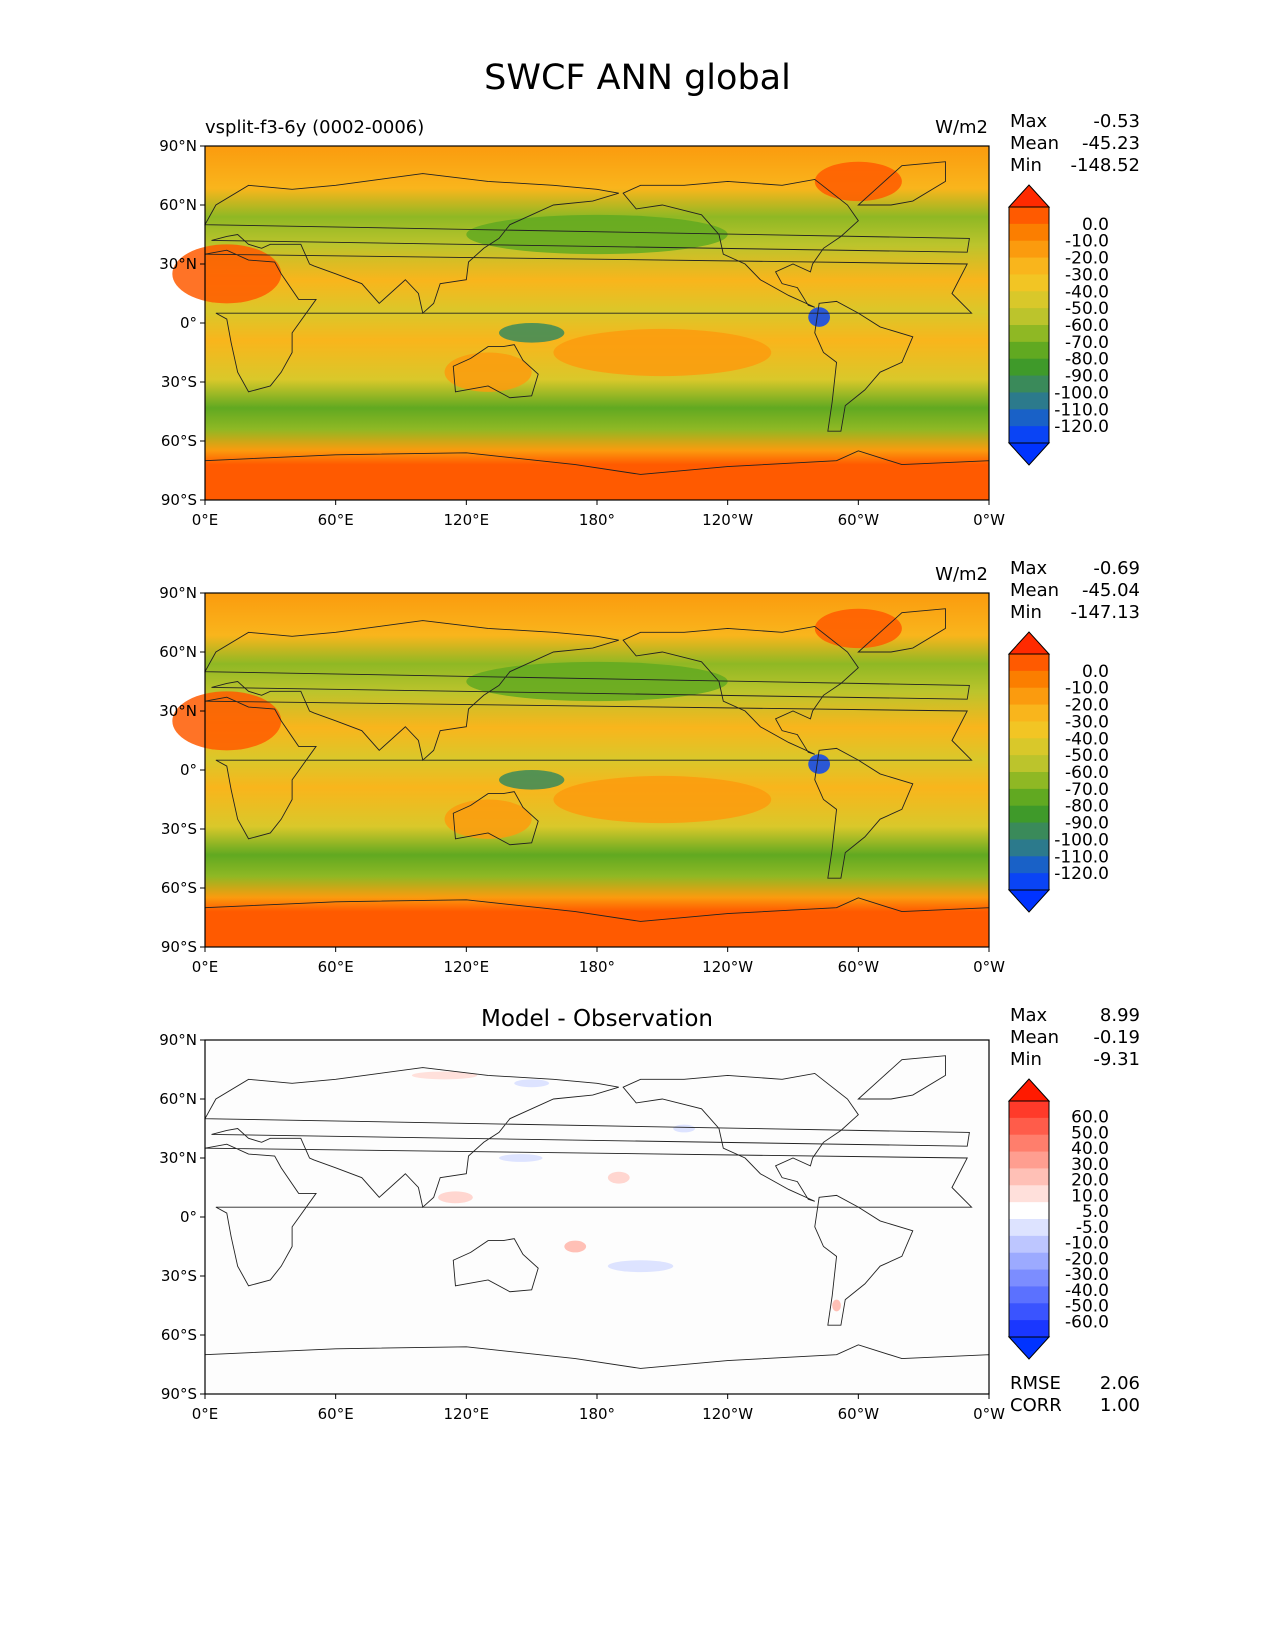 The image size is (1275, 1650). Describe the element at coordinates (1087, 1244) in the screenshot. I see `colorbar-label: -10.0` at that location.